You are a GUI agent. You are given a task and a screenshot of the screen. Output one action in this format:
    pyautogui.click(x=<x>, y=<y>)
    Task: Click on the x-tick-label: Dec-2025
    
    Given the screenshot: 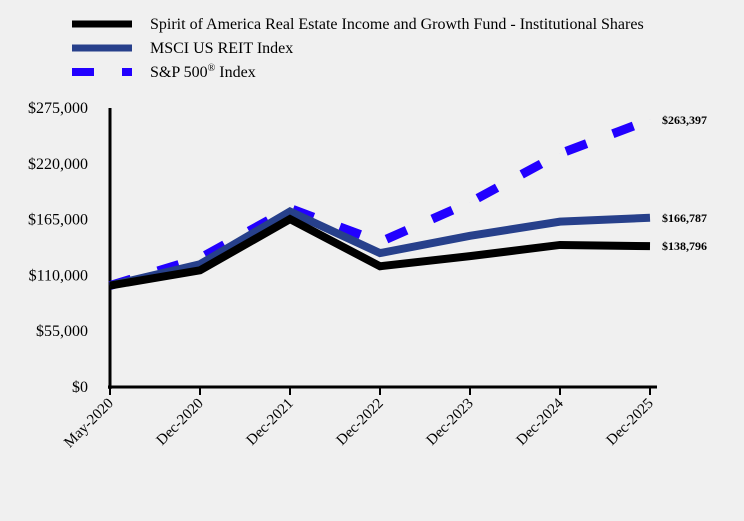 What is the action you would take?
    pyautogui.click(x=630, y=422)
    